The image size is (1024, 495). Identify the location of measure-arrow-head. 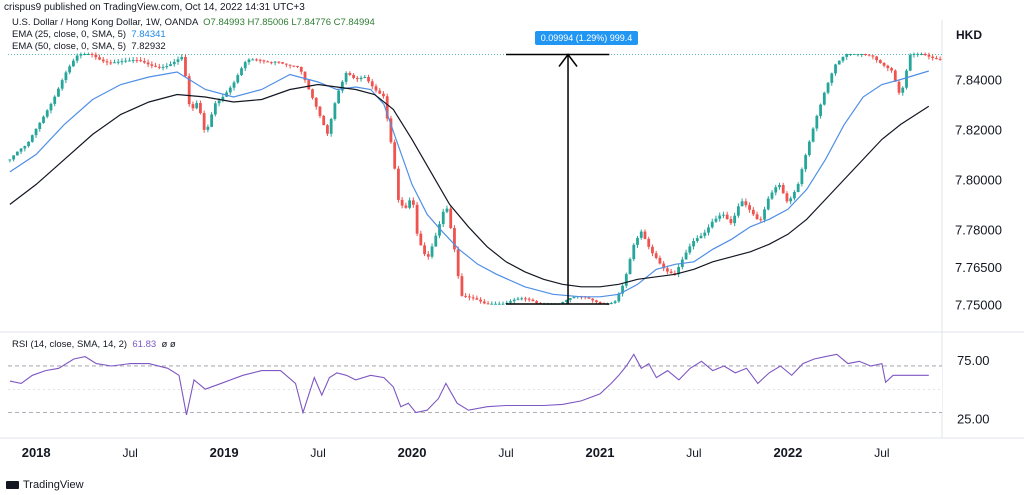
(568, 60).